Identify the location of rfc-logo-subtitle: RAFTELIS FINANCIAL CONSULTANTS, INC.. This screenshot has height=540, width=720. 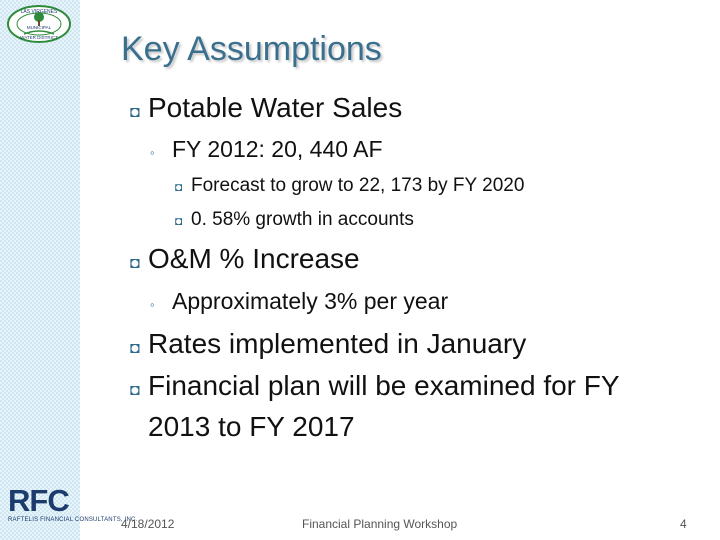
(73, 520).